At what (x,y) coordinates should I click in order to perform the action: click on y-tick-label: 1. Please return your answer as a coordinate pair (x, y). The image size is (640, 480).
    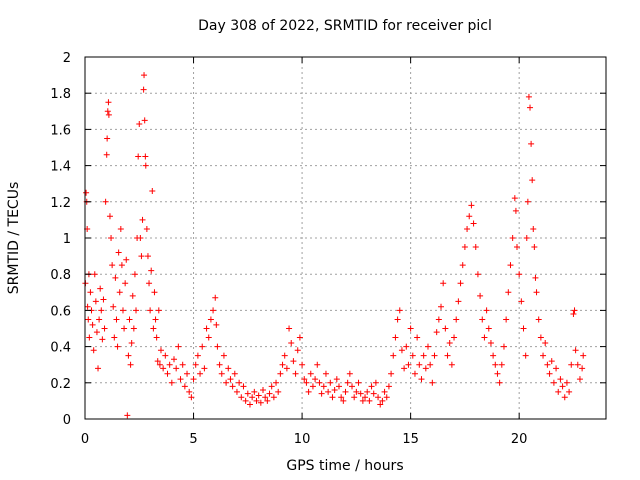
    Looking at the image, I should click on (67, 239).